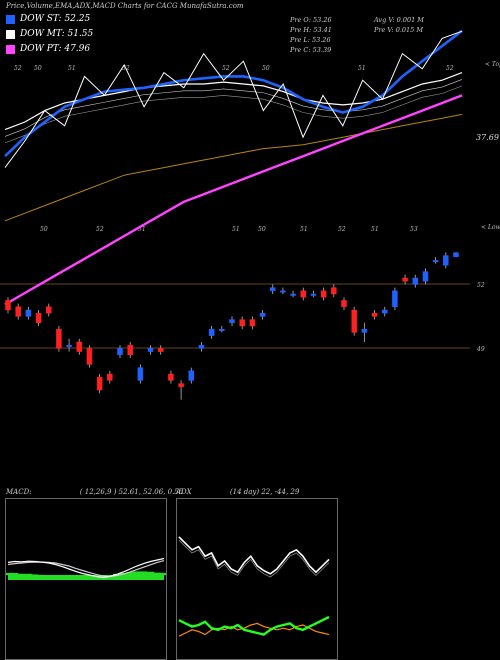 The height and width of the screenshot is (660, 500). I want to click on macd-chart, so click(86, 568).